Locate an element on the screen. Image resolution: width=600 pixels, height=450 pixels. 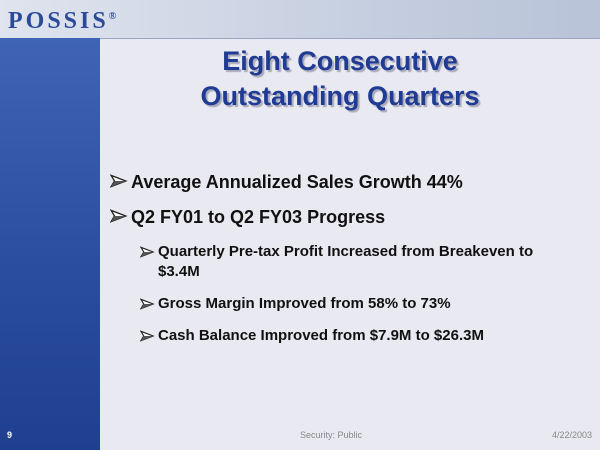
bullet-text: Gross Margin Improved from 58% to 73% is located at coordinates (304, 303).